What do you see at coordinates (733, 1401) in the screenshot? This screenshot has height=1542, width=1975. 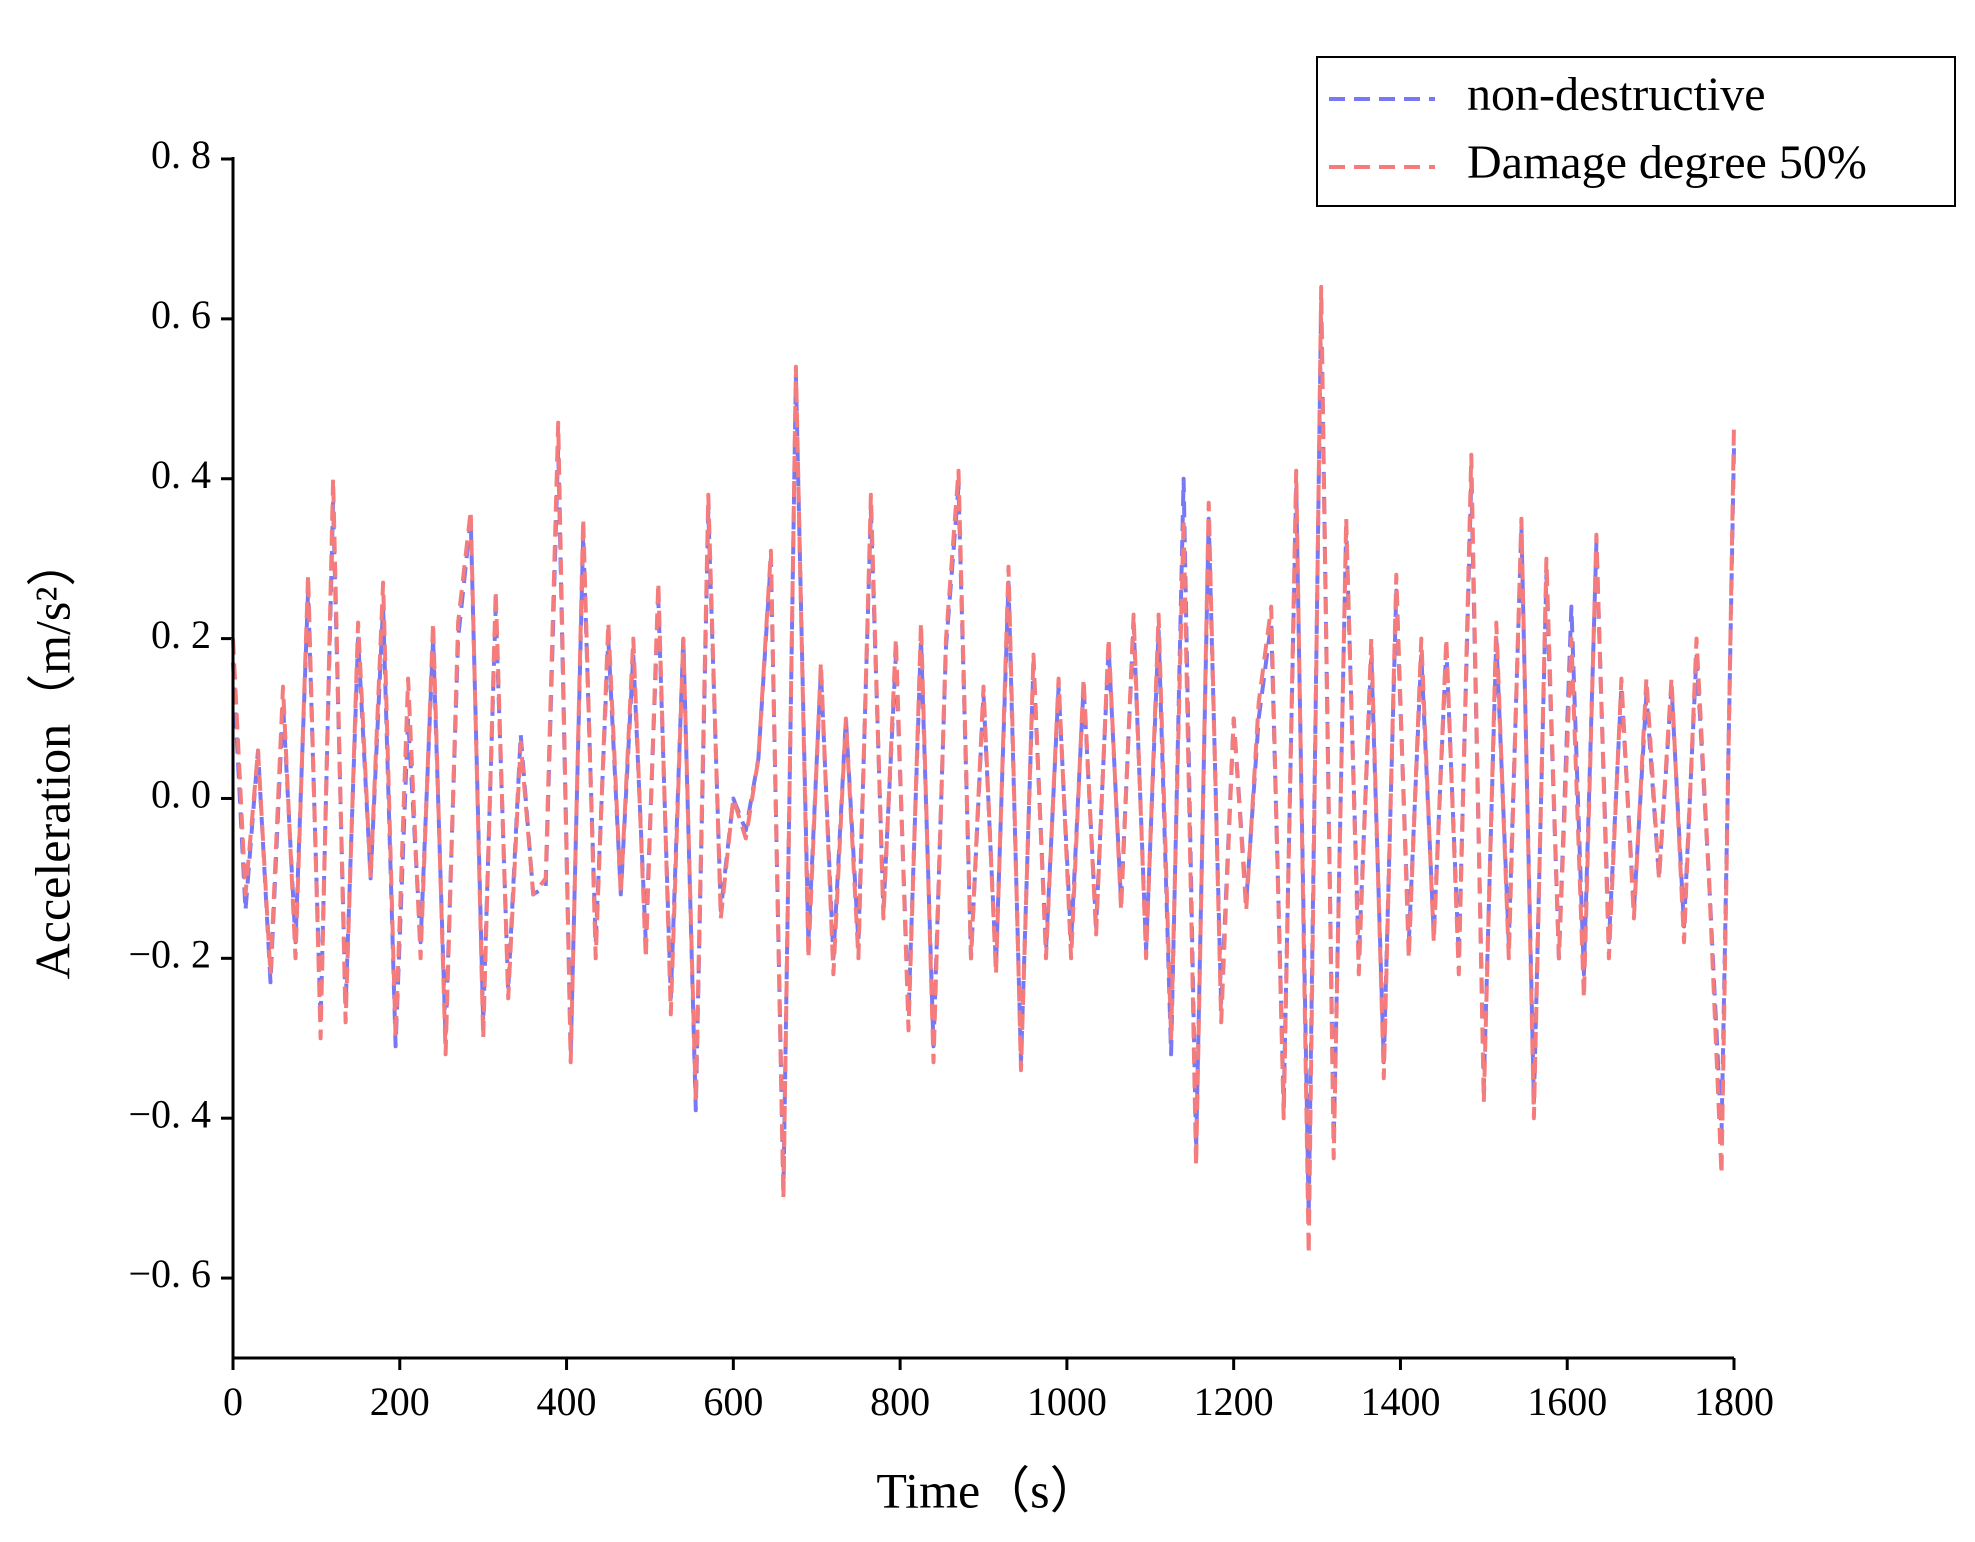 I see `x-tick-label: 600` at bounding box center [733, 1401].